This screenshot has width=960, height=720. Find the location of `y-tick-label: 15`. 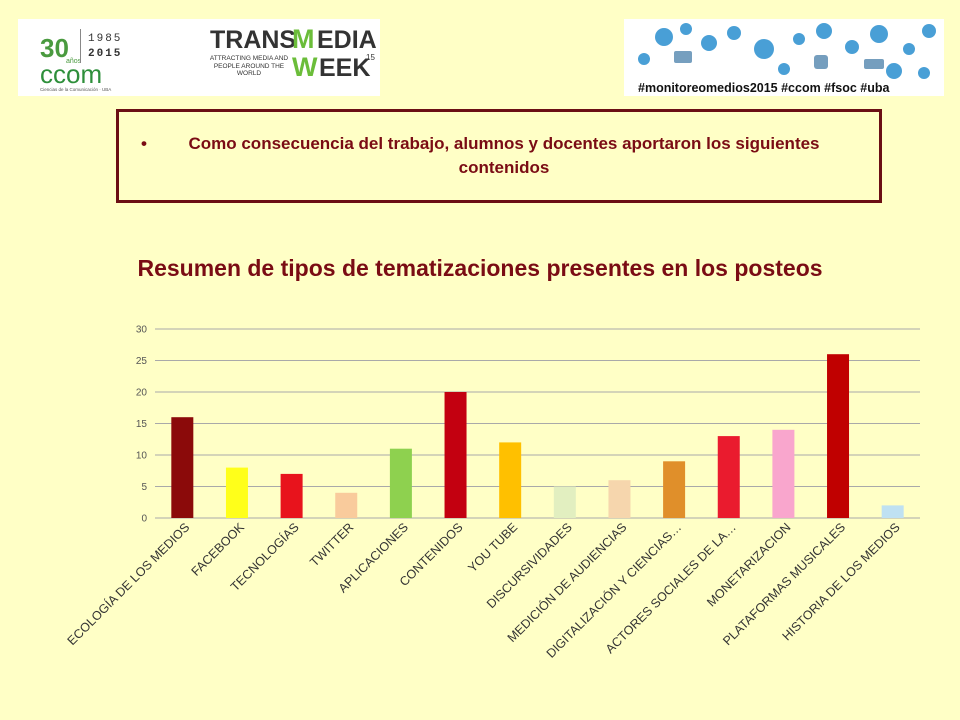

y-tick-label: 15 is located at coordinates (142, 424).